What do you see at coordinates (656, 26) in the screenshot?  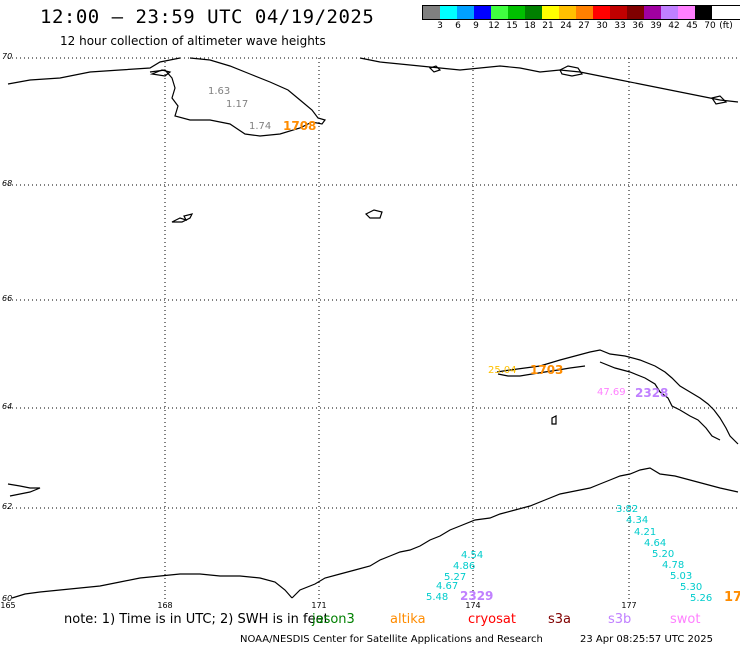 I see `legend-tick-label: 39` at bounding box center [656, 26].